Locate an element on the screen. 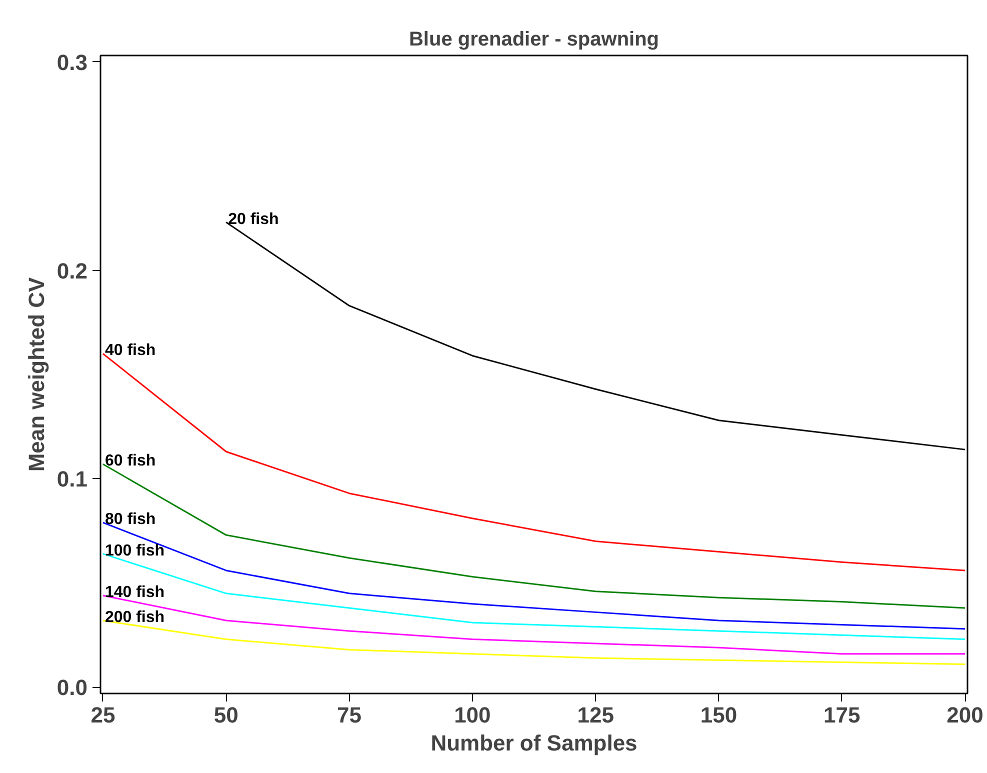  x-tick-label: 50 is located at coordinates (226, 715).